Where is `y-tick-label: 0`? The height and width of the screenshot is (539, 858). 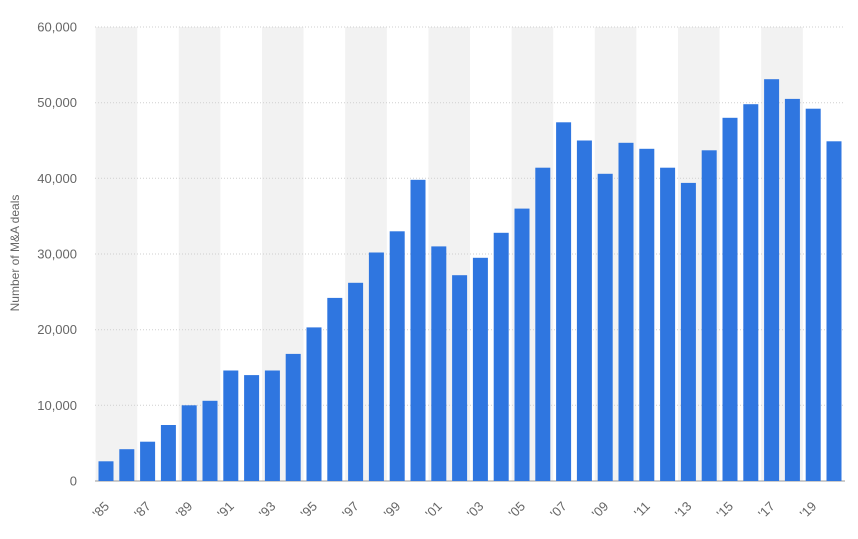
y-tick-label: 0 is located at coordinates (73, 481).